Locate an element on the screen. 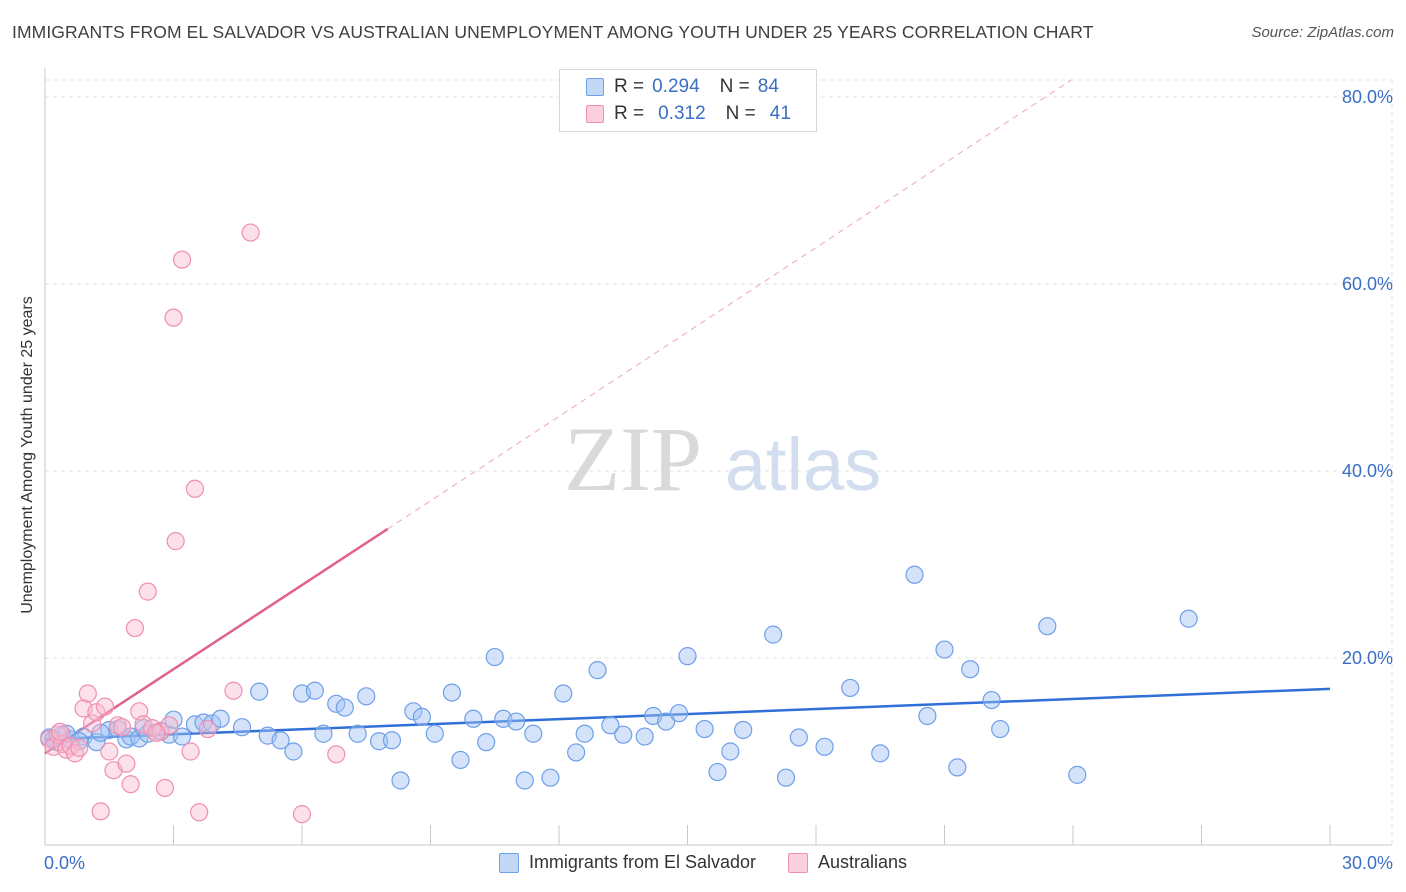 Image resolution: width=1406 pixels, height=892 pixels. legend-row-australians: R = 0.312 N = 41 is located at coordinates (688, 114).